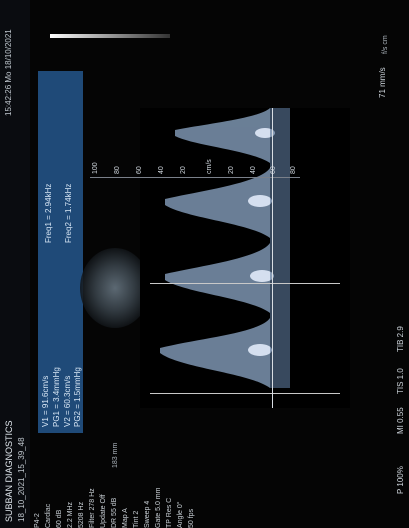 Image resolution: width=409 pixels, height=528 pixels. I want to click on scale-tick-5: cm/s, so click(209, 166).